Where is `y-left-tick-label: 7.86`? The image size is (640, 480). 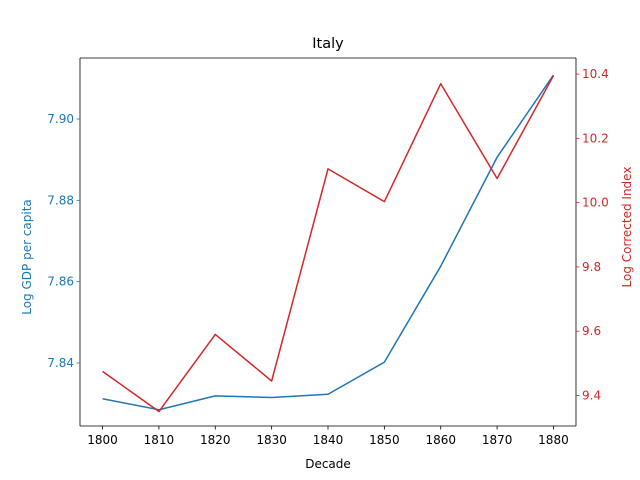 y-left-tick-label: 7.86 is located at coordinates (60, 282).